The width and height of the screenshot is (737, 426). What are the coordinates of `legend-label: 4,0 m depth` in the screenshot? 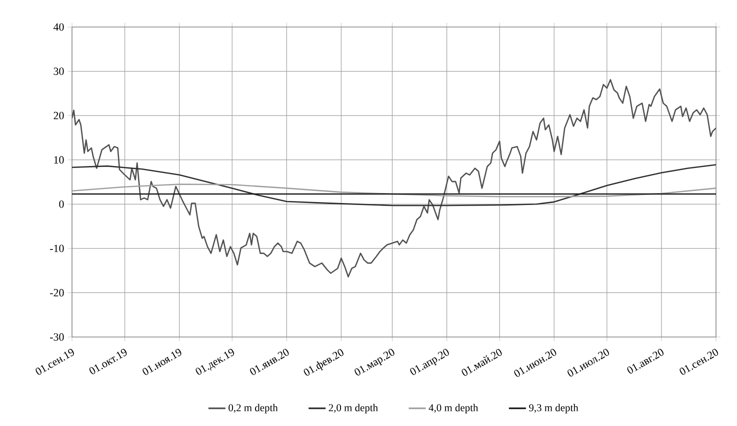 It's located at (453, 409).